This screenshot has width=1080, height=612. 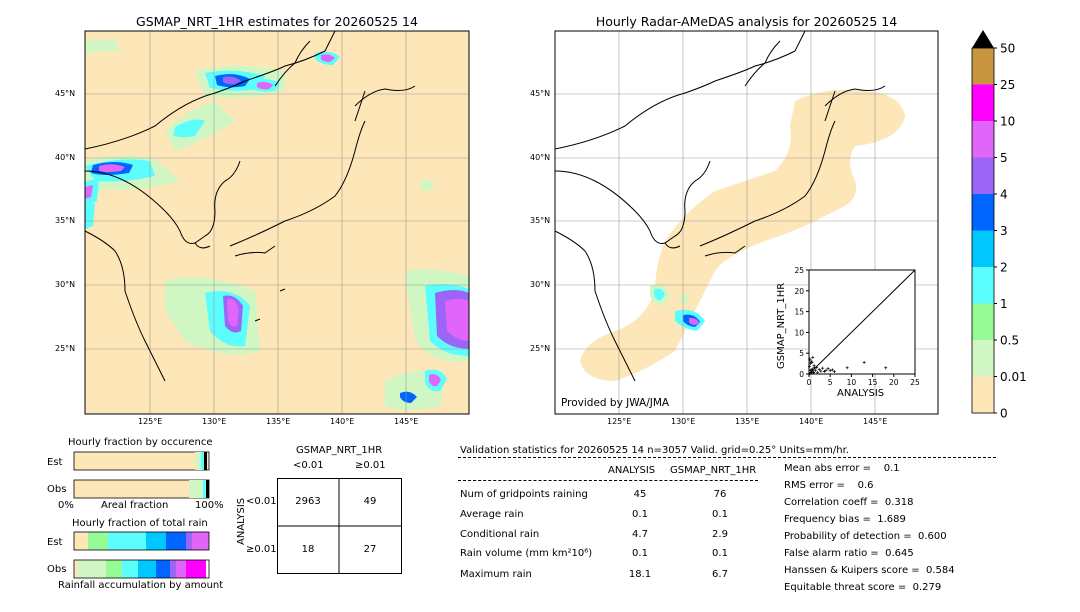 What do you see at coordinates (141, 555) in the screenshot?
I see `total-rain-bars` at bounding box center [141, 555].